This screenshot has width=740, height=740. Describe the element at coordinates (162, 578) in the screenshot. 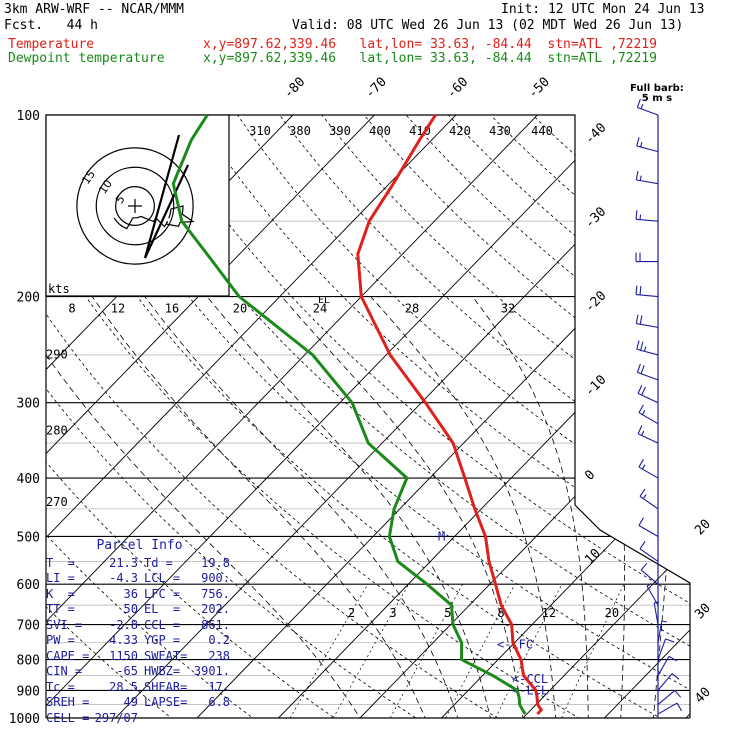

I see `parcel-k2: LCL =` at that location.